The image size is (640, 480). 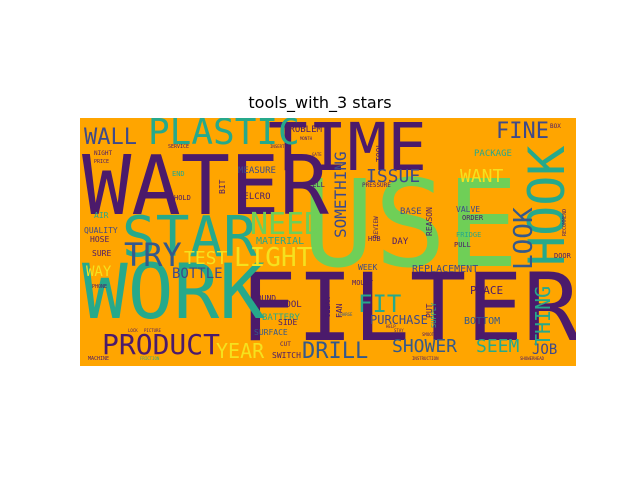 What do you see at coordinates (303, 130) in the screenshot?
I see `word-problem: PROBLEM` at bounding box center [303, 130].